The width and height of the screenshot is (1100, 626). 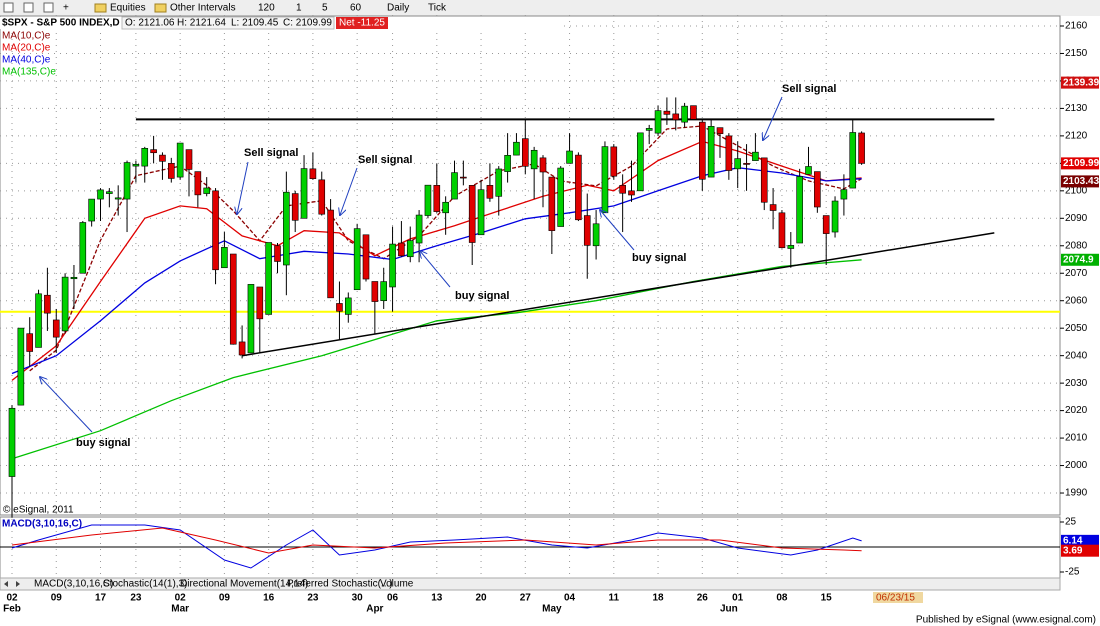 What do you see at coordinates (128, 8) in the screenshot?
I see `toolbar-button: Equities` at bounding box center [128, 8].